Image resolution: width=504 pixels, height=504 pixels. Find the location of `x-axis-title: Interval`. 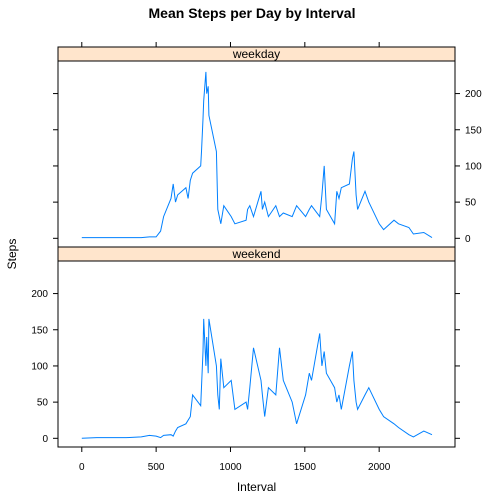

x-axis-title: Interval is located at coordinates (256, 487).